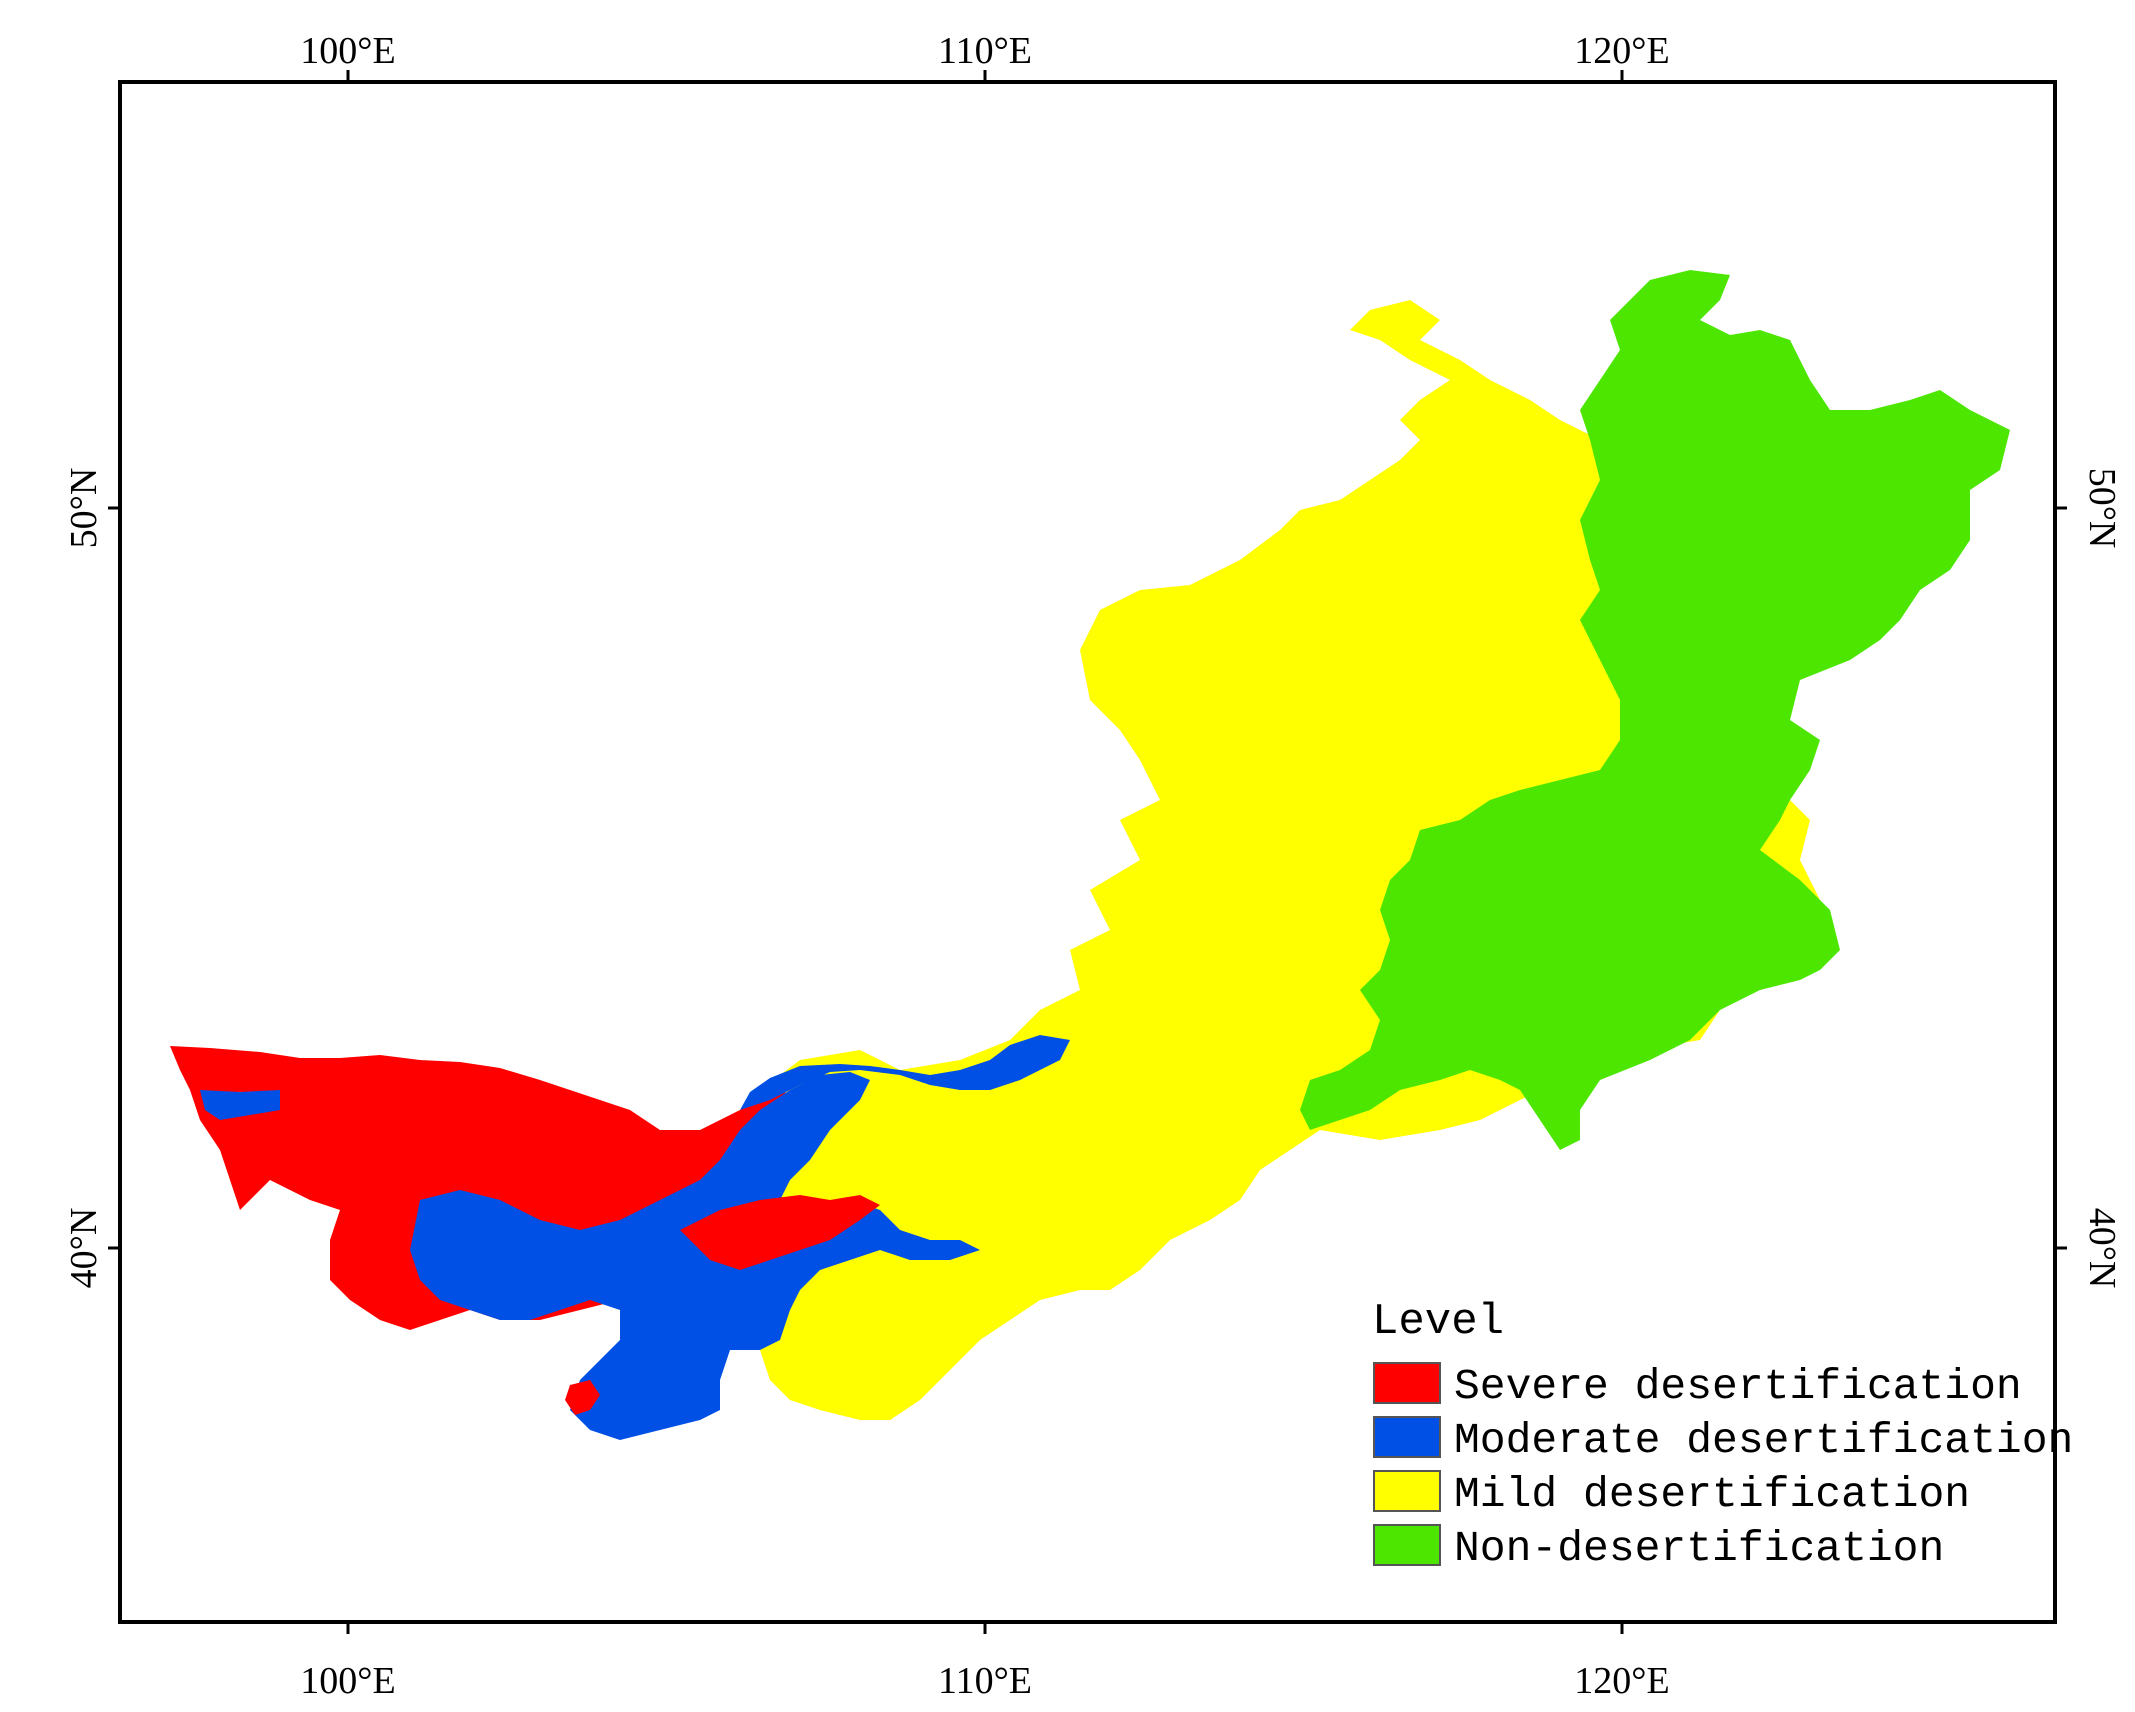 Image resolution: width=2135 pixels, height=1712 pixels. Describe the element at coordinates (1621, 1681) in the screenshot. I see `lon-label-120-bottom: 120°E` at that location.